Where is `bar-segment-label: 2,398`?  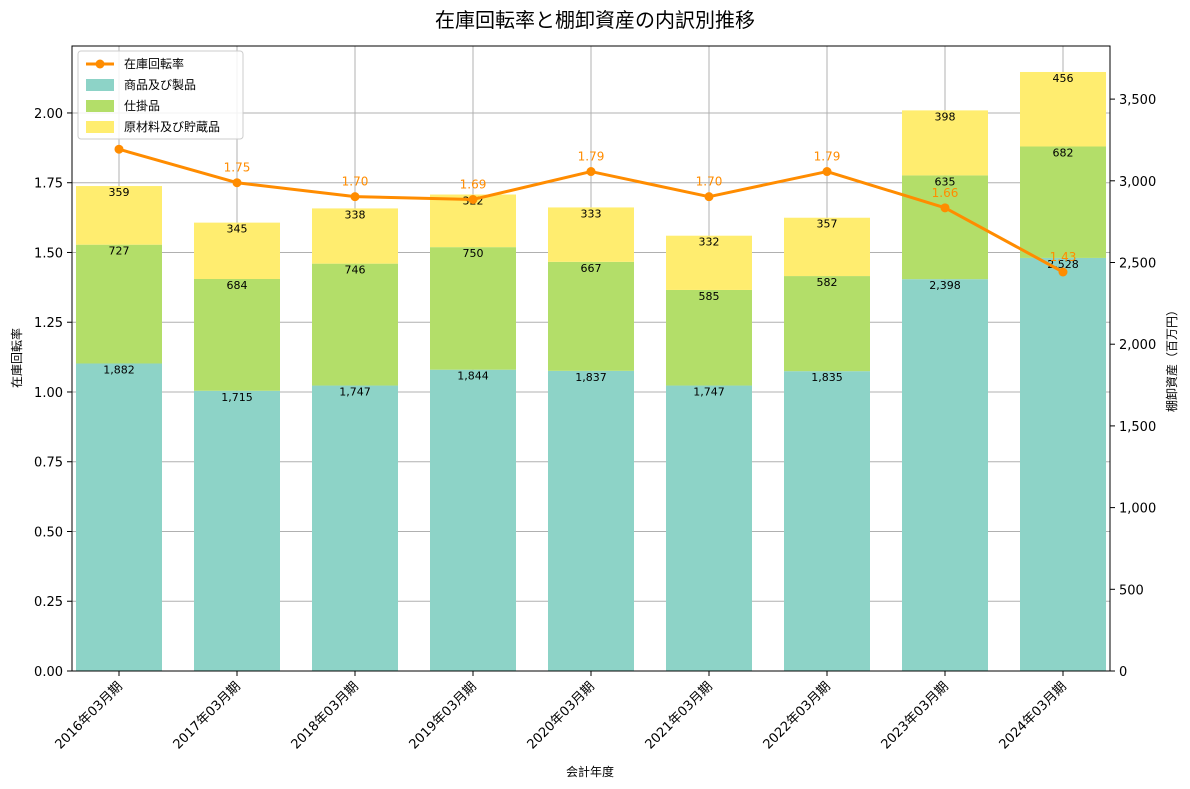
bar-segment-label: 2,398 is located at coordinates (945, 285).